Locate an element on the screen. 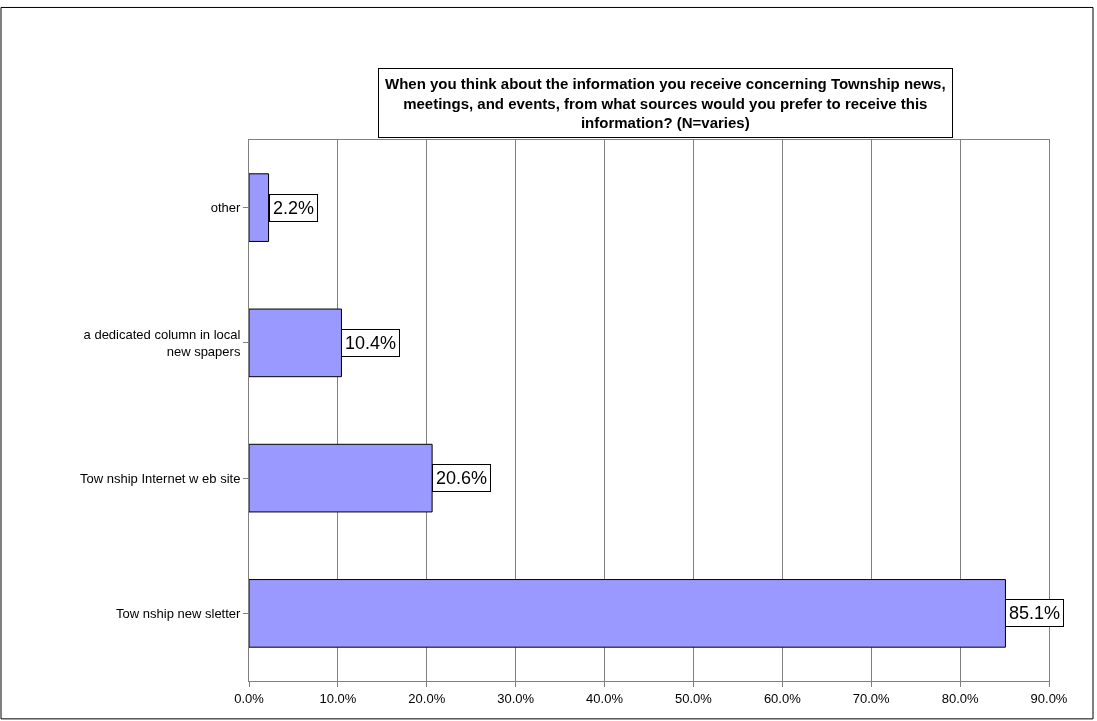  x-tick-label: 40.0% is located at coordinates (605, 698).